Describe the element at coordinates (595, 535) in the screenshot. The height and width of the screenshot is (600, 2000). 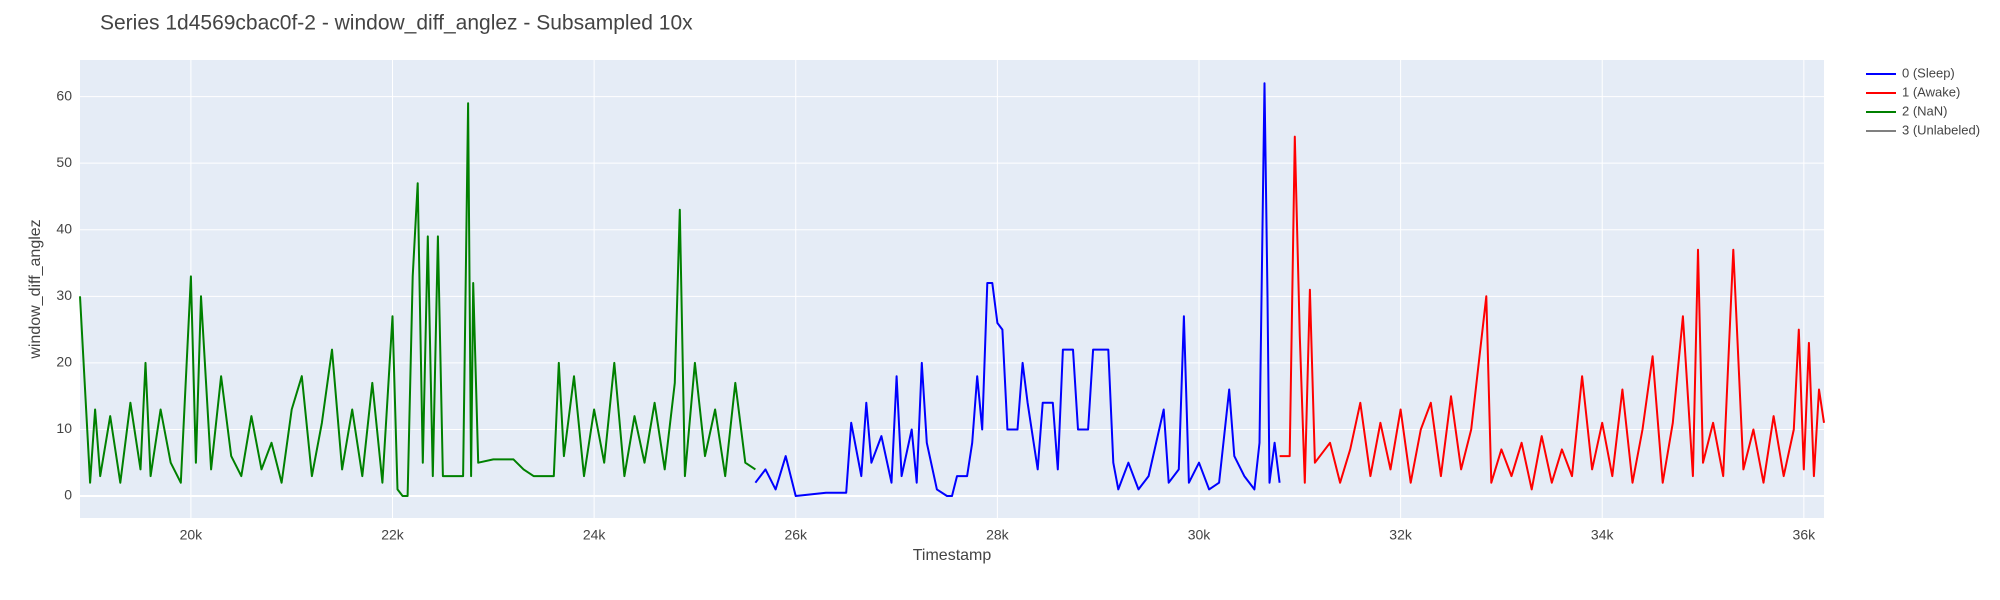
I see `x-tick-label: 24k` at that location.